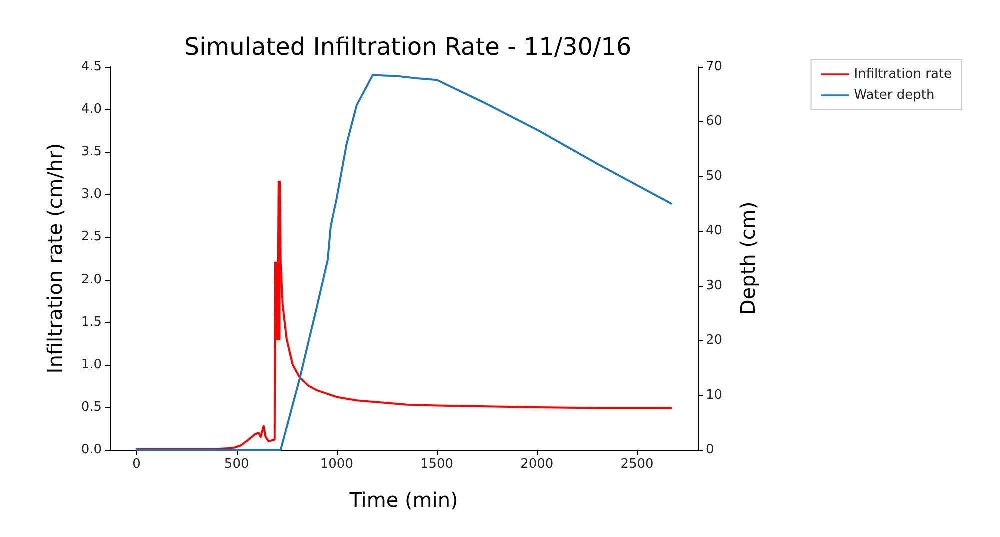  I want to click on y-axis-title: Infiltration rate (cm/hr), so click(55, 258).